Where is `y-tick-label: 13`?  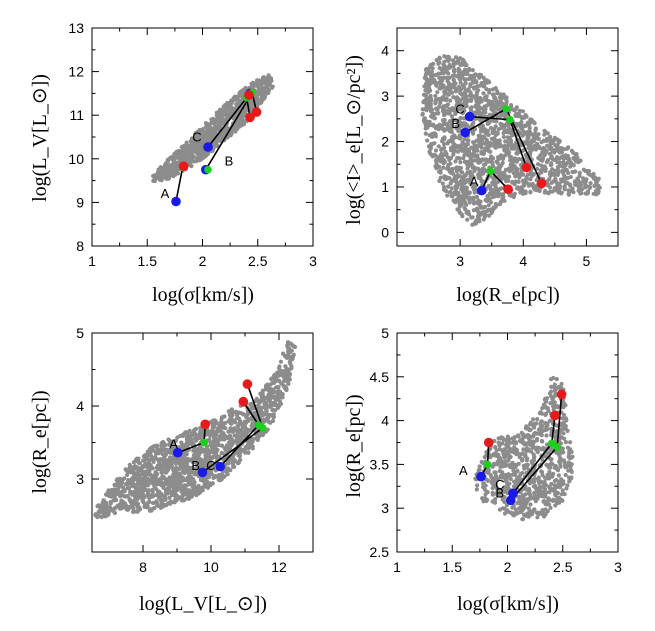 y-tick-label: 13 is located at coordinates (76, 28).